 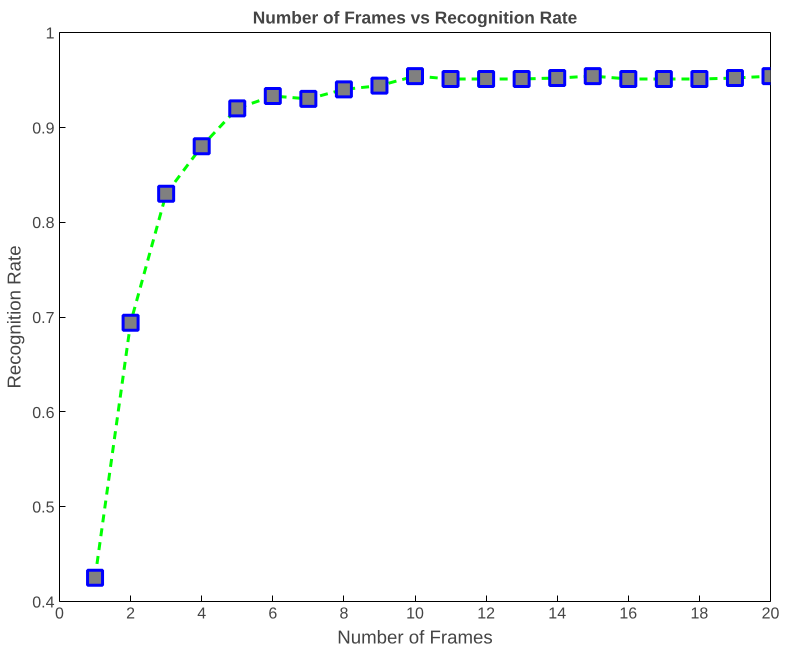 I want to click on y-tick-label: 0.5, so click(x=43, y=508).